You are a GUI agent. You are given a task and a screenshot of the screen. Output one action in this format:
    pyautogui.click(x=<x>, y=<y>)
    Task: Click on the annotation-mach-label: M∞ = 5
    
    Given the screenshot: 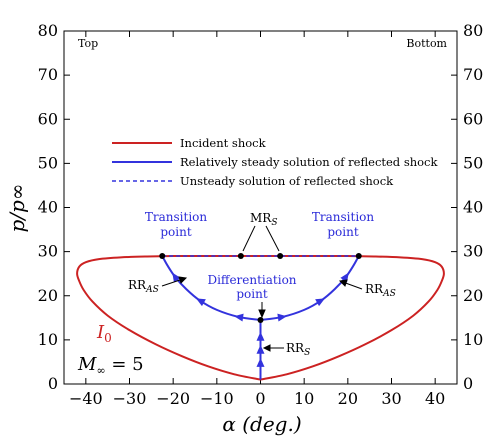 What is the action you would take?
    pyautogui.click(x=110, y=365)
    